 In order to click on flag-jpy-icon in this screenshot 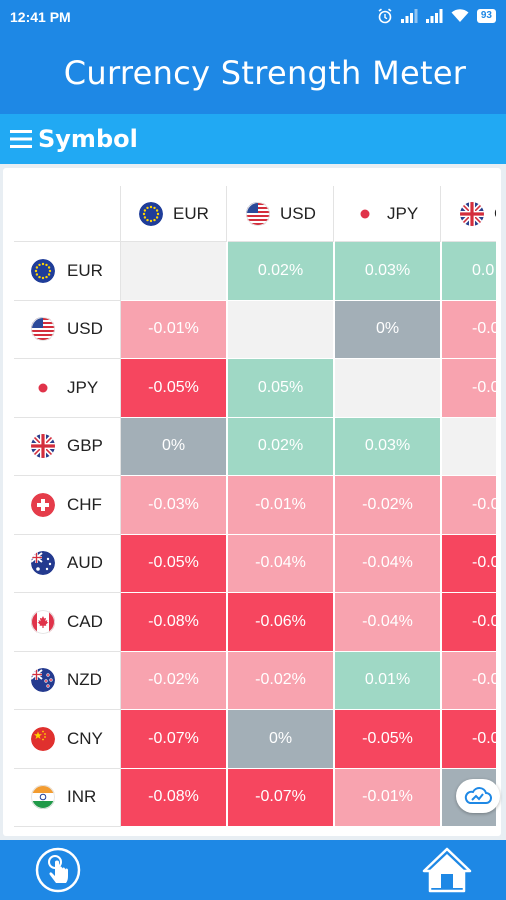, I will do `click(365, 213)`.